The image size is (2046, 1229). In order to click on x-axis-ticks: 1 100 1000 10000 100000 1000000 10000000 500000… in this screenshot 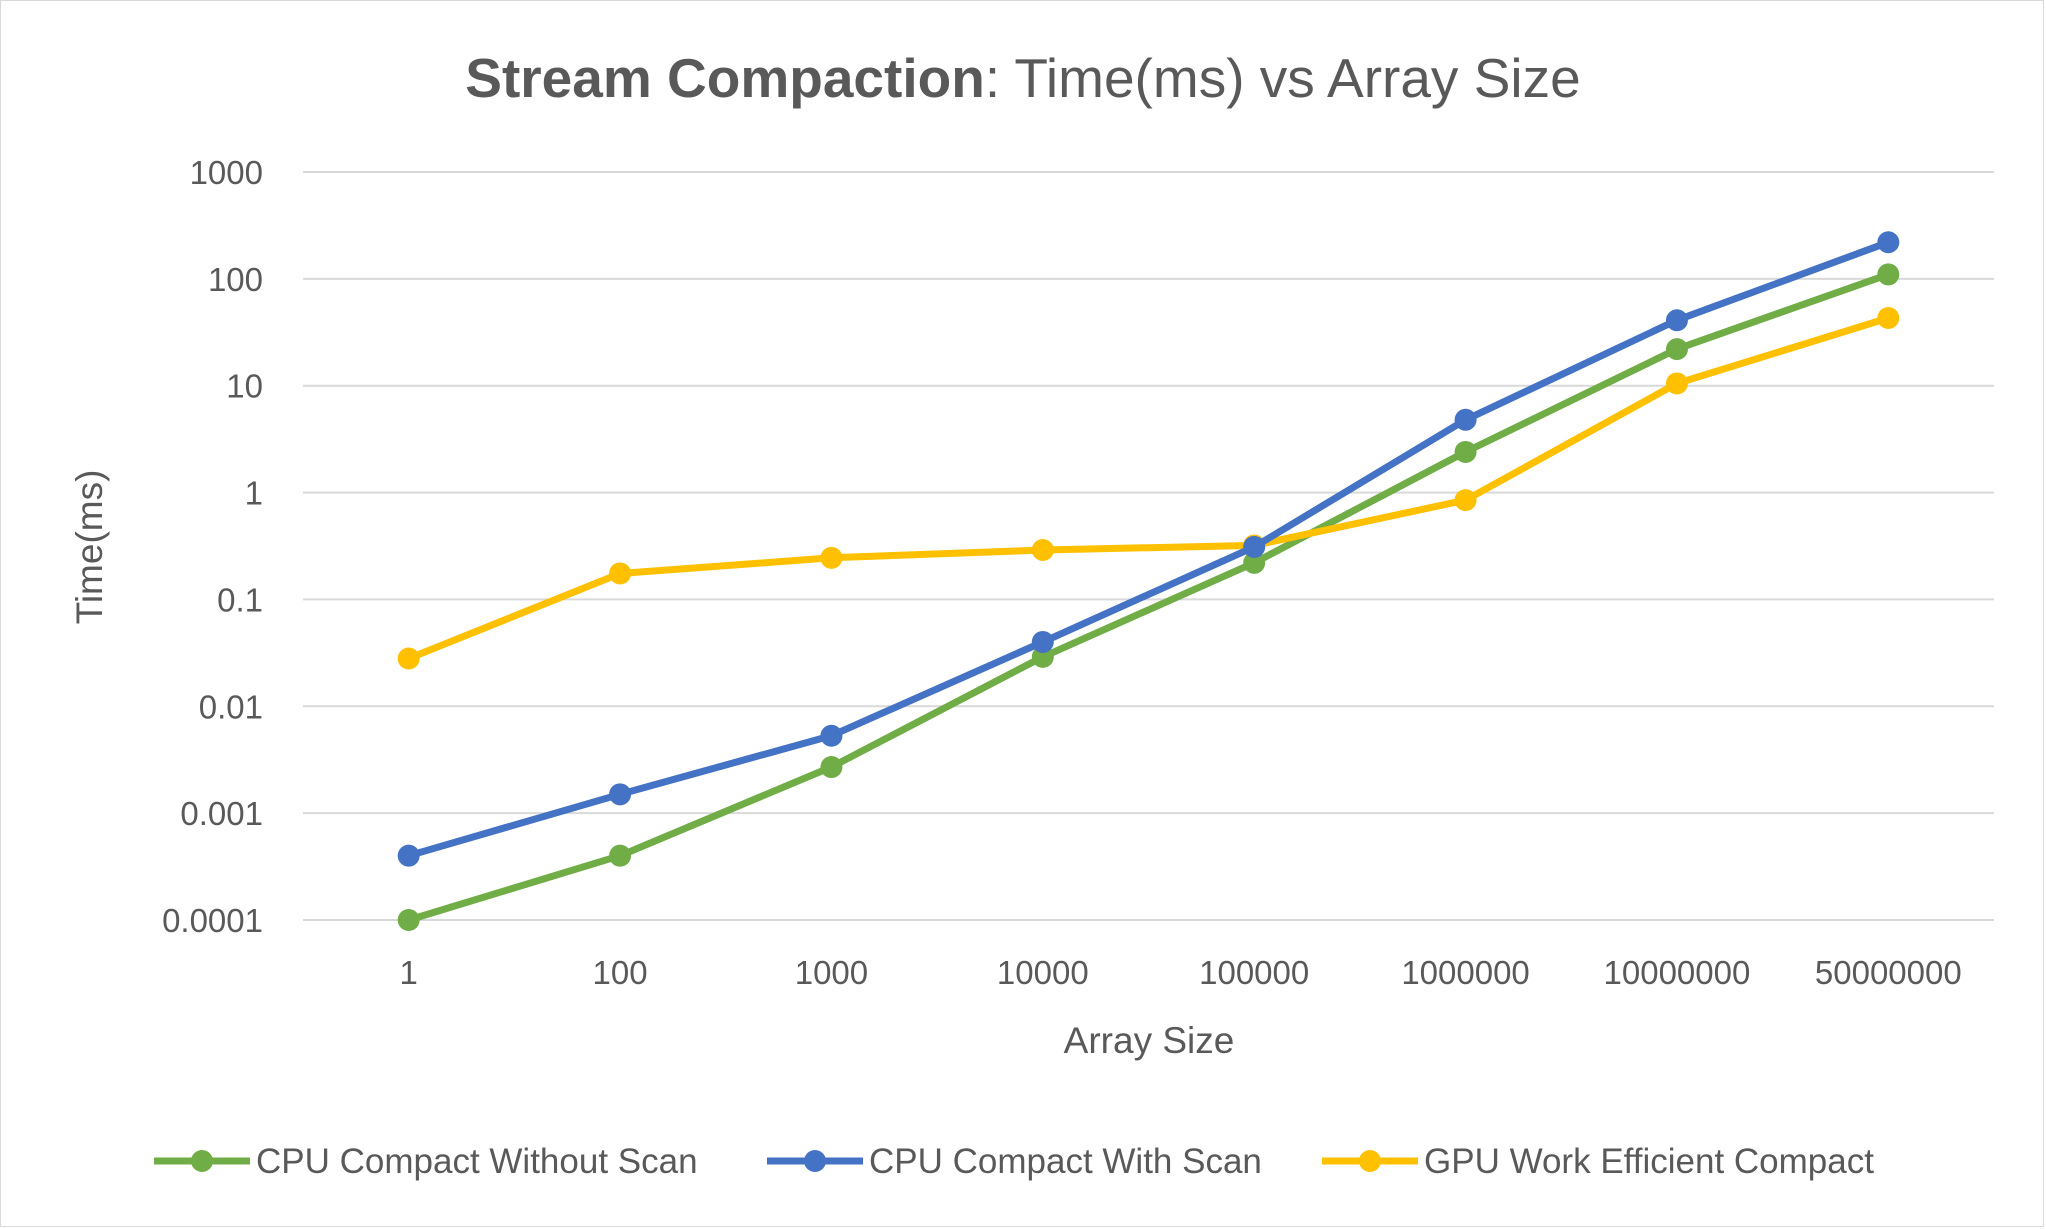, I will do `click(1181, 972)`.